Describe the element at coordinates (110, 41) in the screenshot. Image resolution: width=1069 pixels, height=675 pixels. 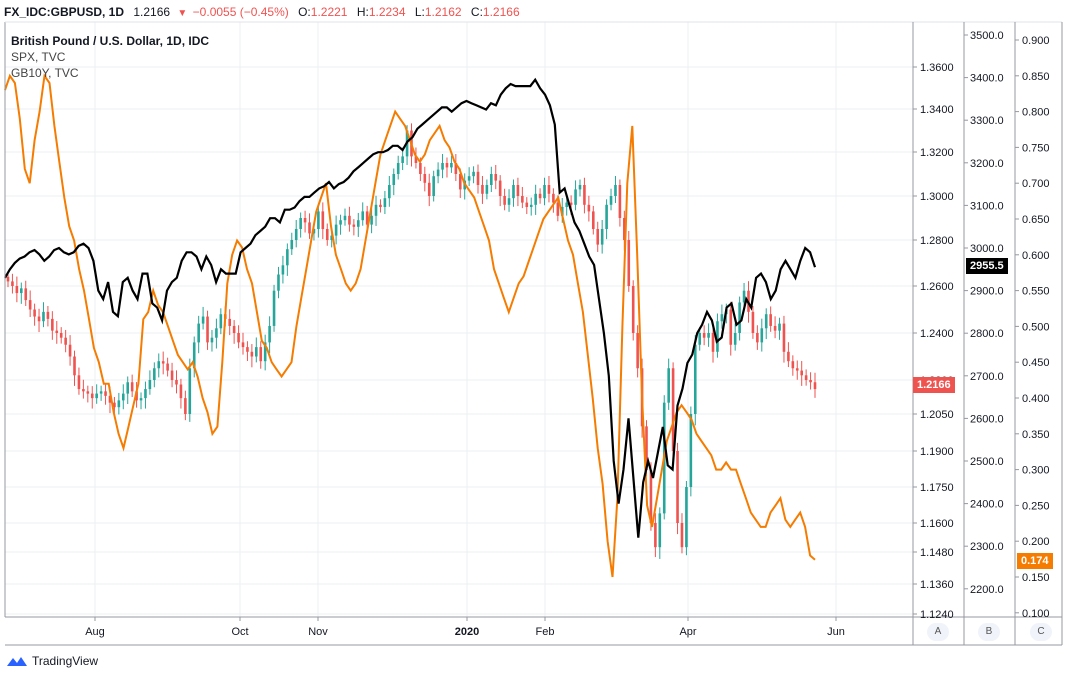
I see `legend-gbpusd: British Pound / U.S. Dollar, 1D, IDC` at that location.